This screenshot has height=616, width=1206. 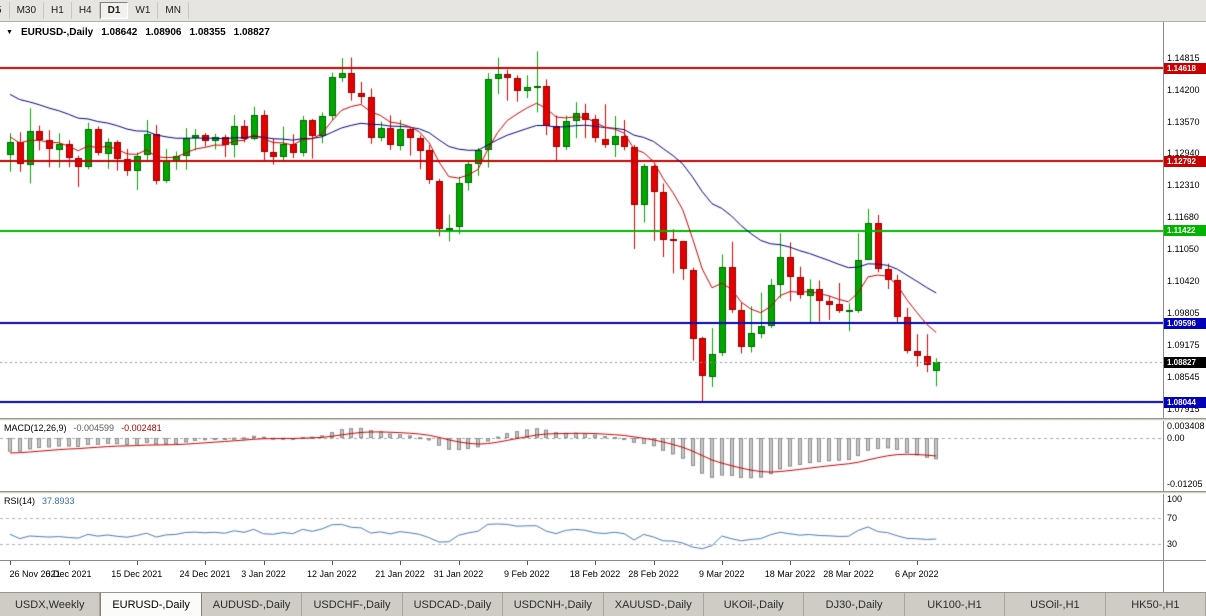 What do you see at coordinates (1183, 185) in the screenshot?
I see `price-tick: 1.12310` at bounding box center [1183, 185].